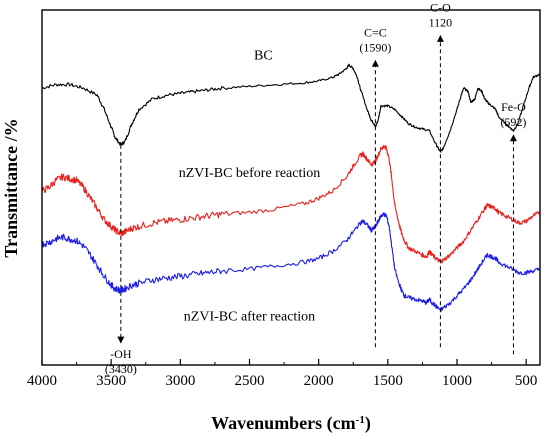  I want to click on marker-label-co-1: 1120, so click(441, 22).